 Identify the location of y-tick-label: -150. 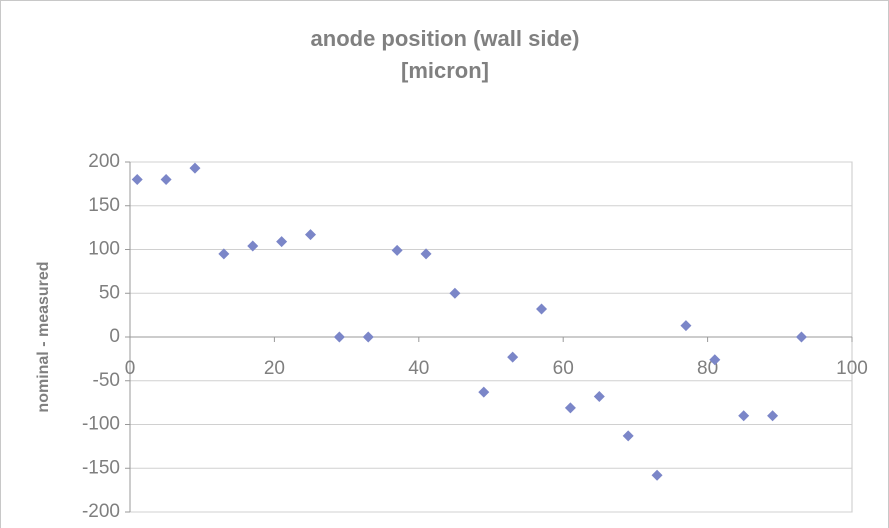
(101, 467).